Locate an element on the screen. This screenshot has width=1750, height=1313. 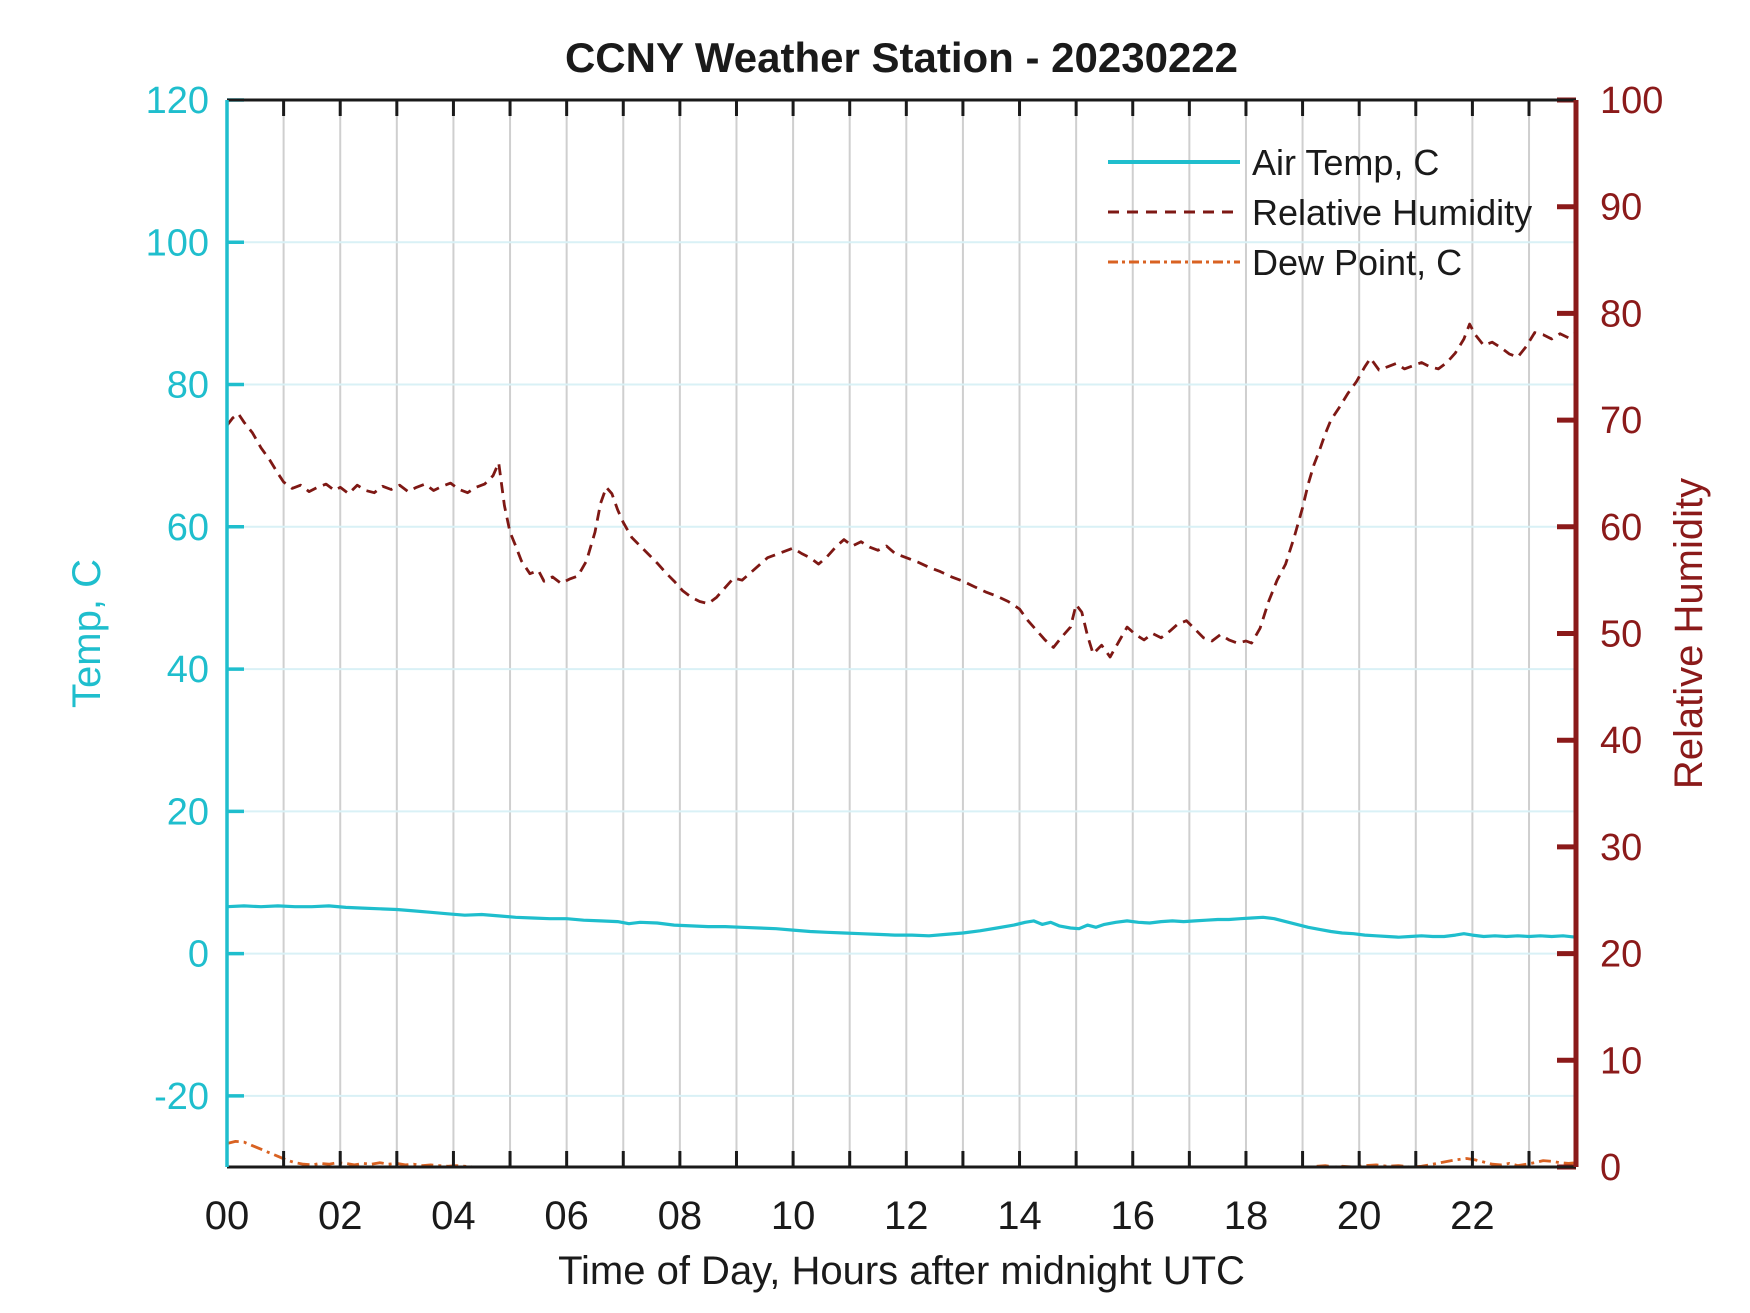
series-air_temp is located at coordinates (901, 921).